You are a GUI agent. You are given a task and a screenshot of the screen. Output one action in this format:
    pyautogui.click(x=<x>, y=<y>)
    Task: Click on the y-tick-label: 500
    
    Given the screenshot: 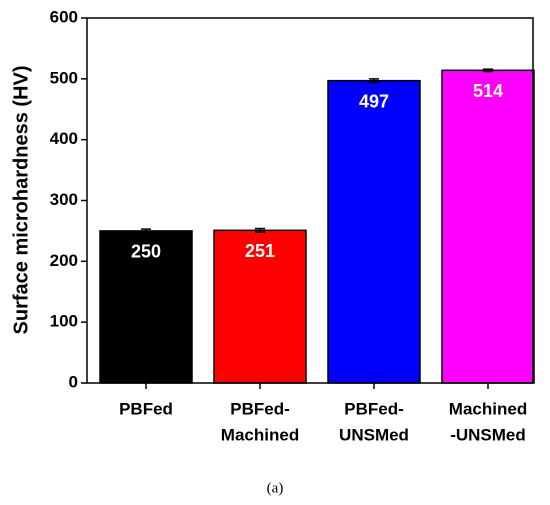 What is the action you would take?
    pyautogui.click(x=64, y=77)
    